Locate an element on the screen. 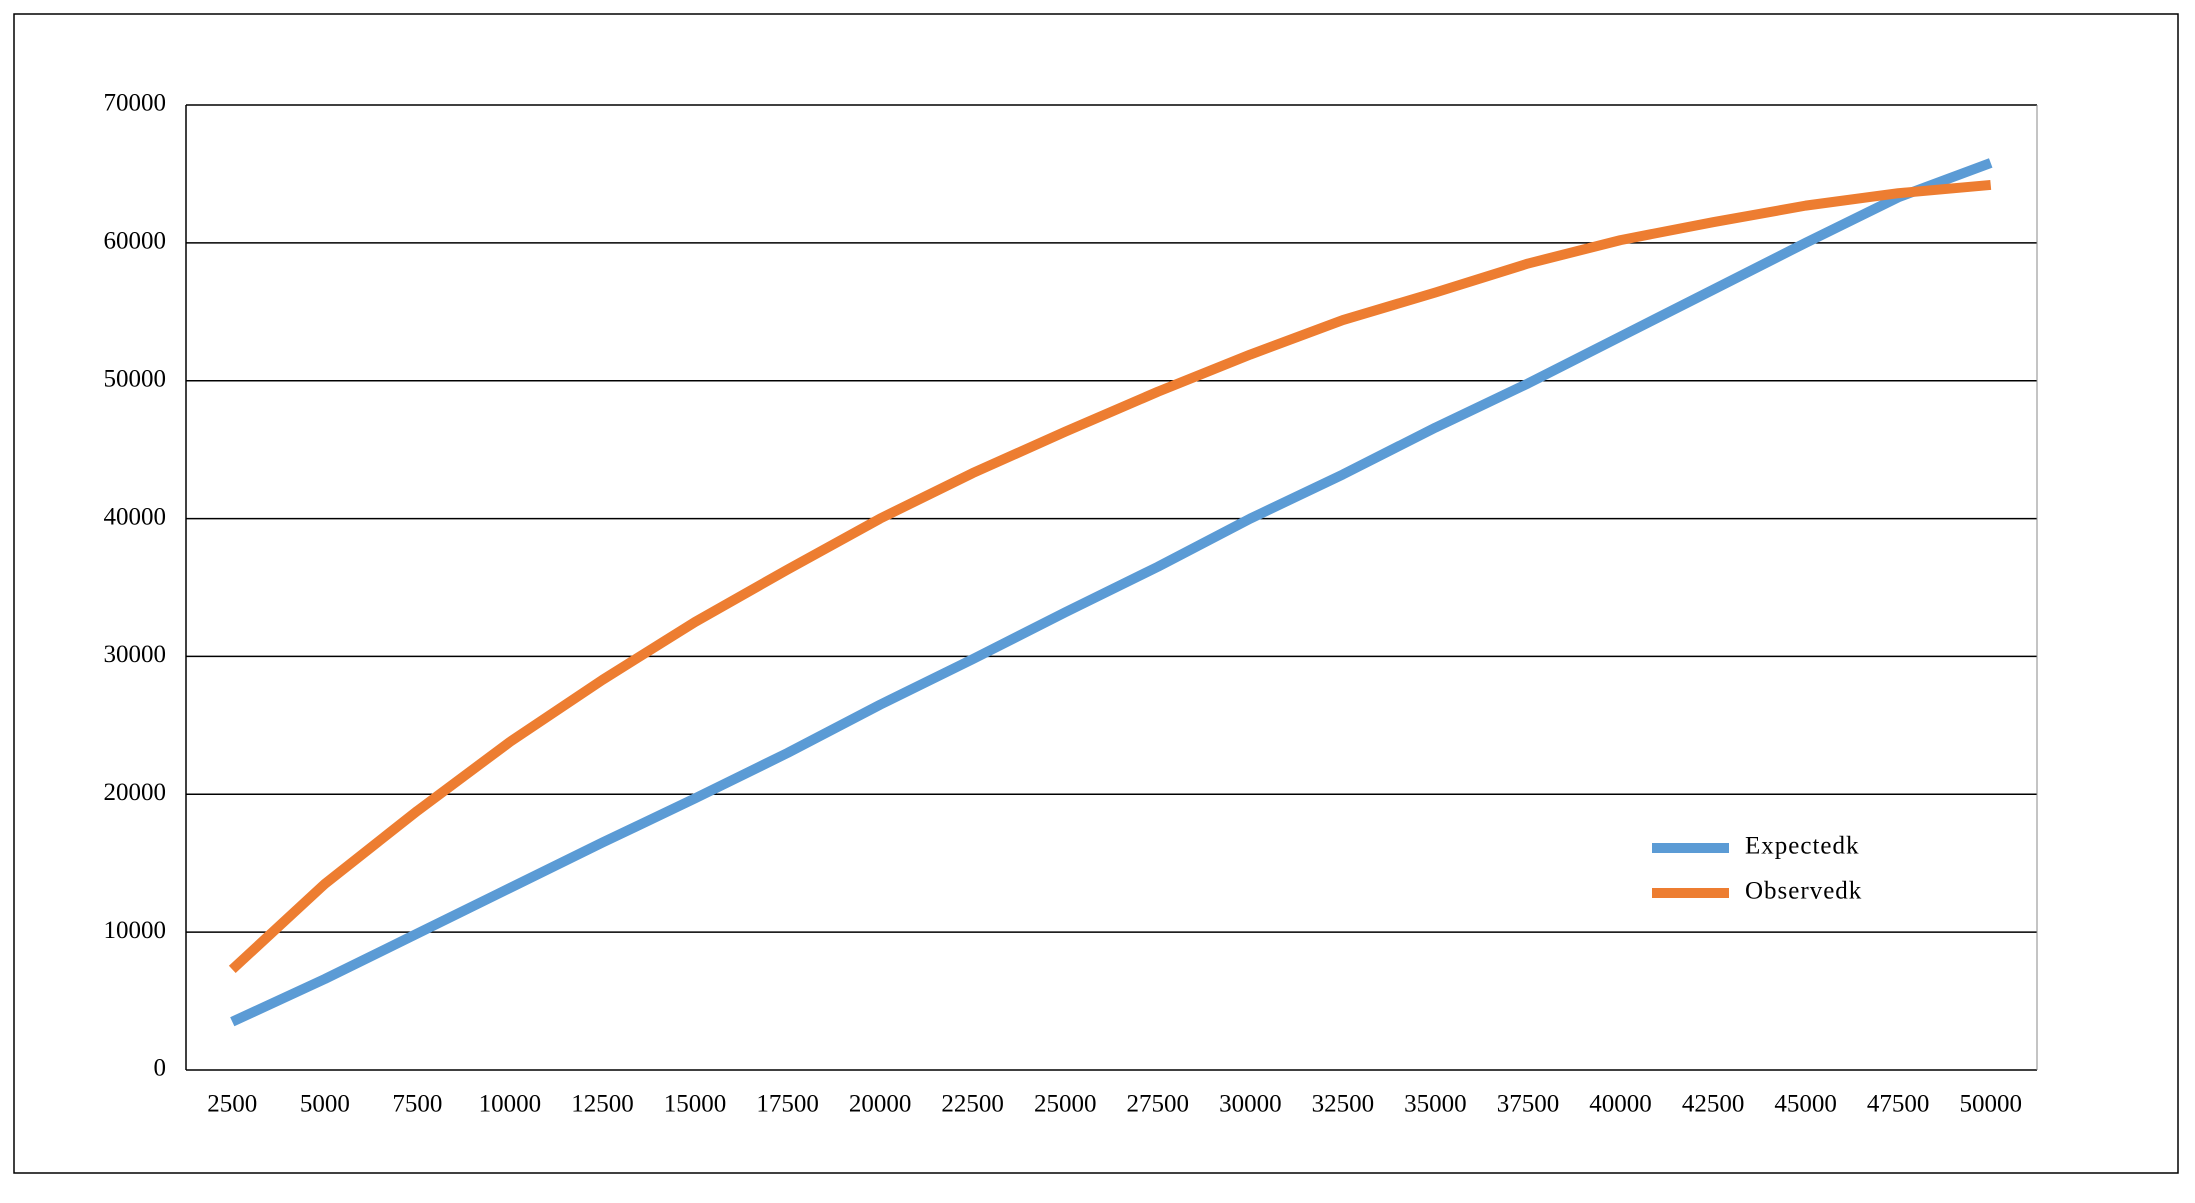  y-tick-label: 20000 is located at coordinates (135, 792).